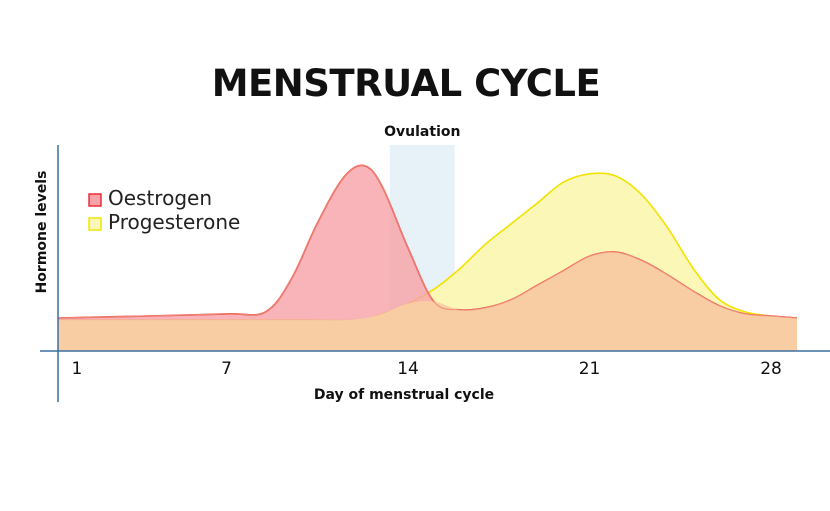  What do you see at coordinates (77, 369) in the screenshot?
I see `x-tick-label: 1` at bounding box center [77, 369].